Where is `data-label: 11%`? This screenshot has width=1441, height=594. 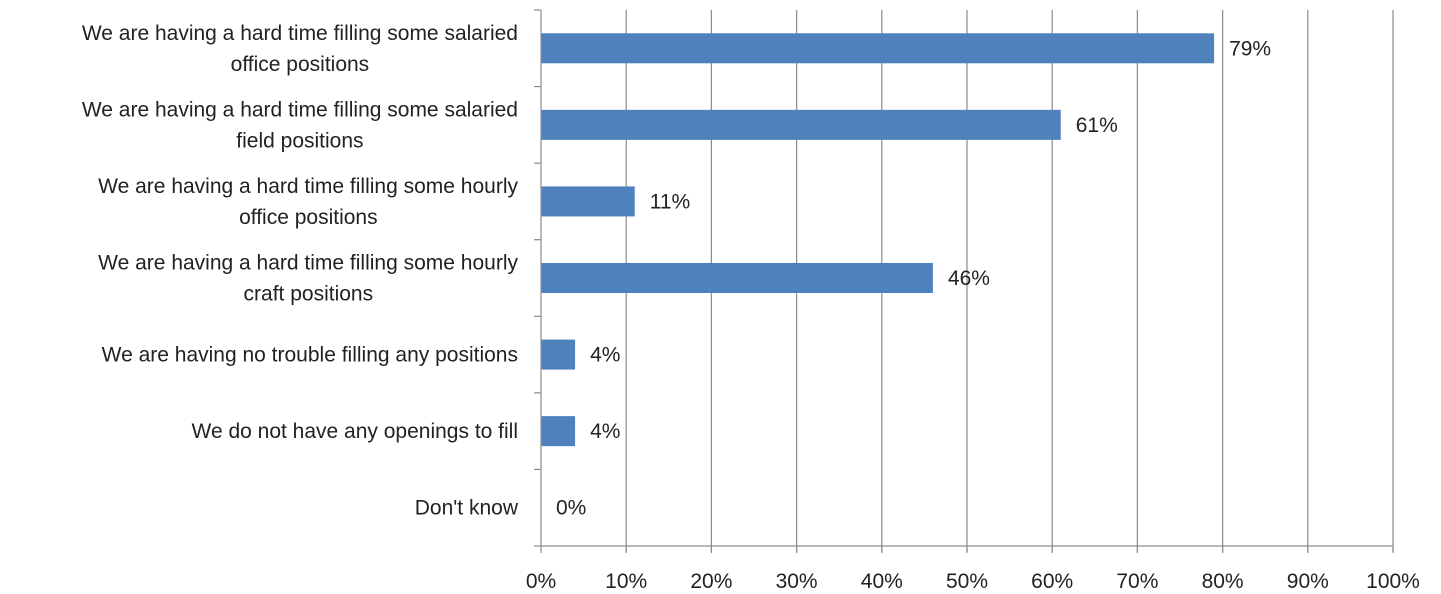 data-label: 11% is located at coordinates (670, 201).